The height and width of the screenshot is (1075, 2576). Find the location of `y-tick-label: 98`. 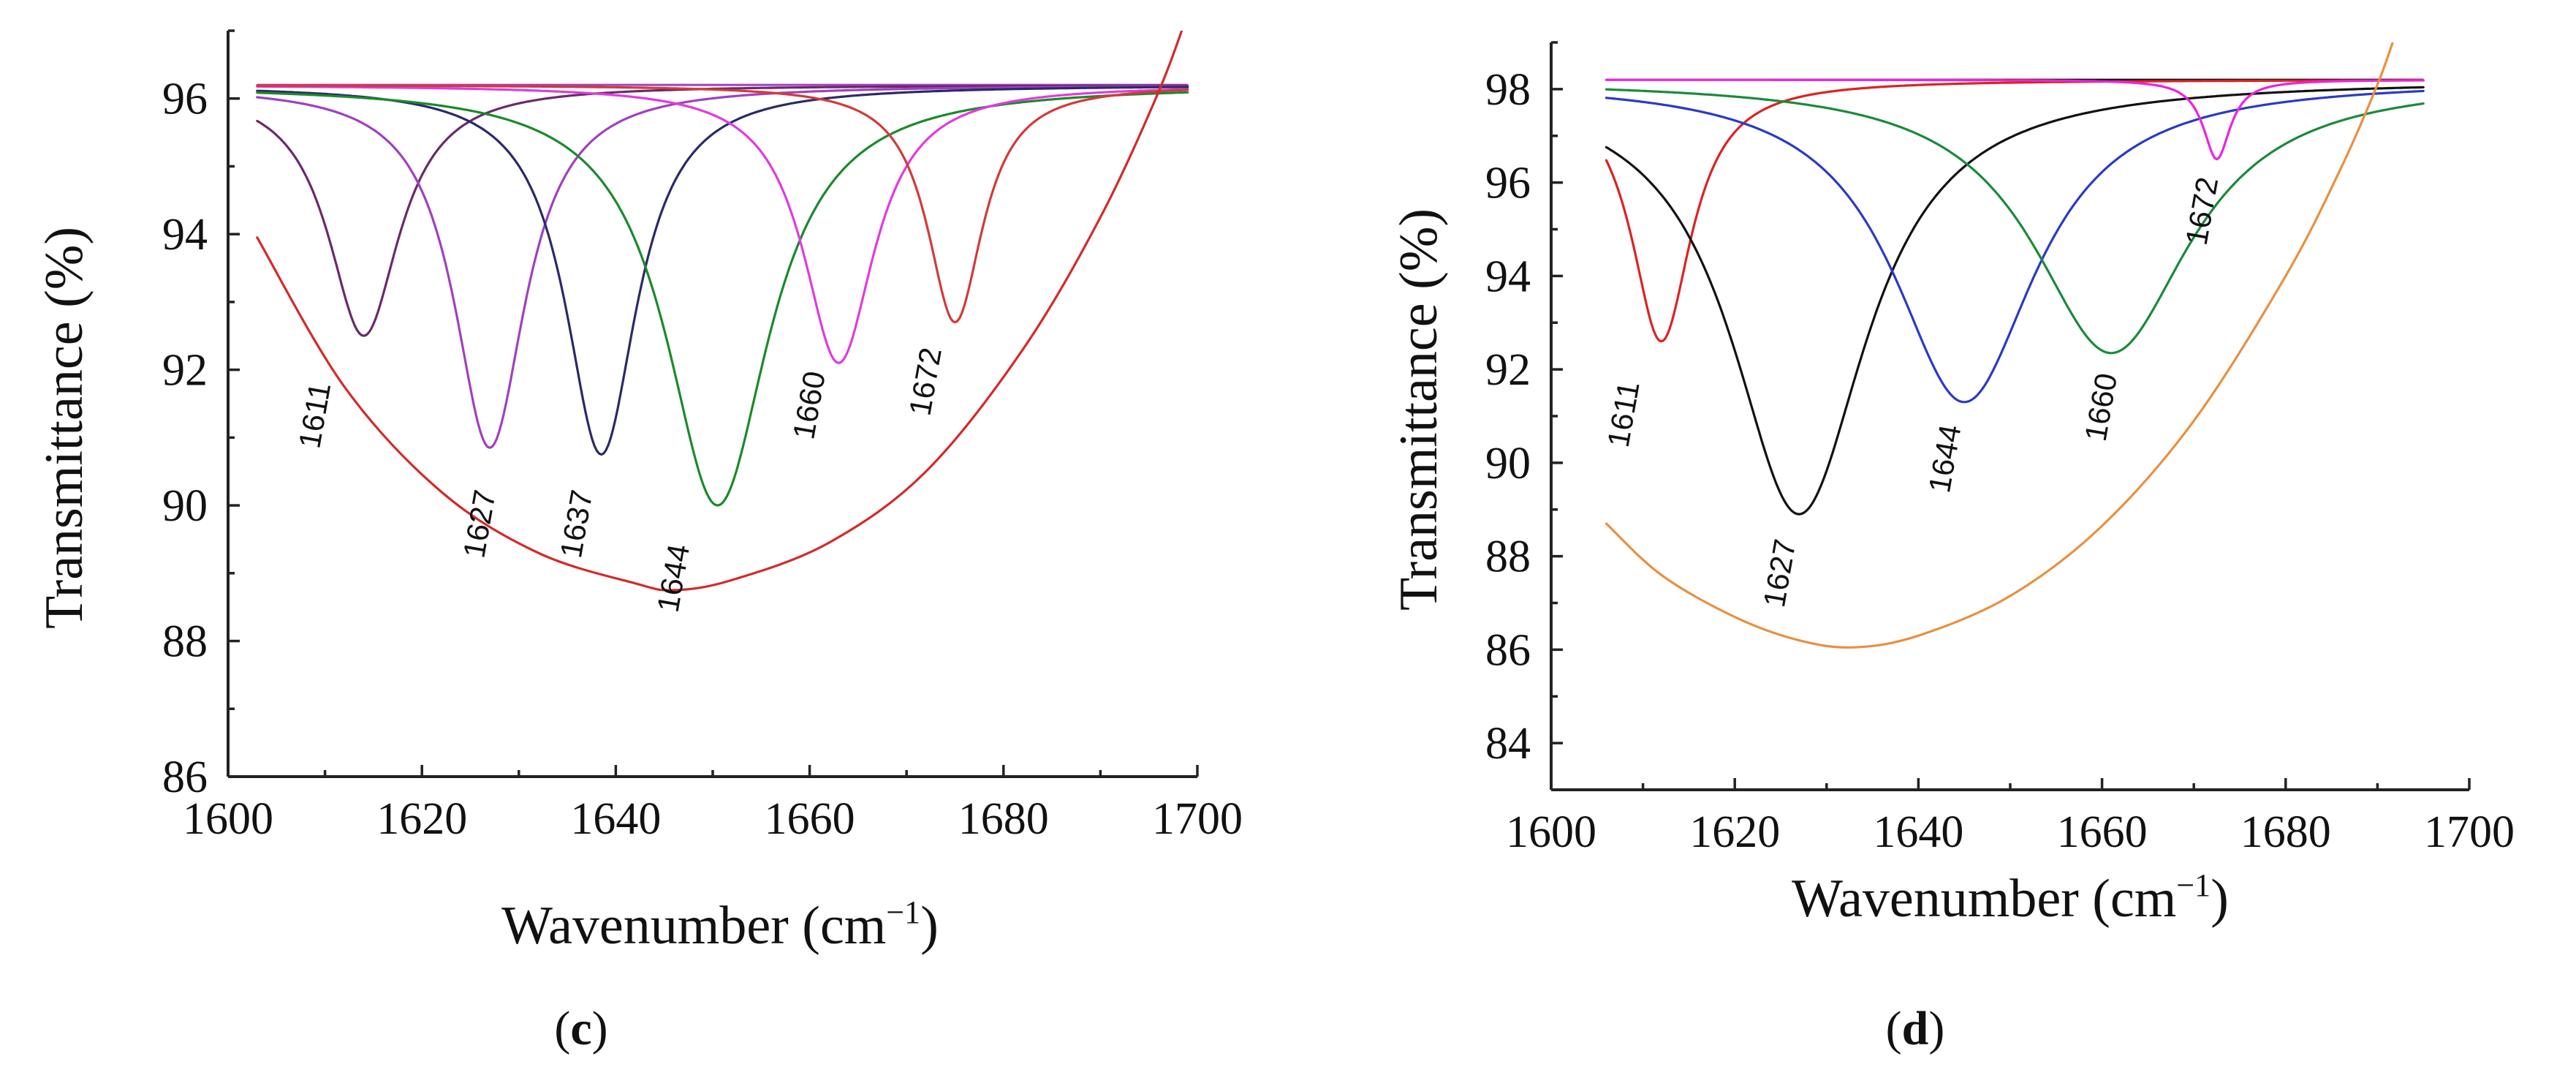

y-tick-label: 98 is located at coordinates (1508, 90).